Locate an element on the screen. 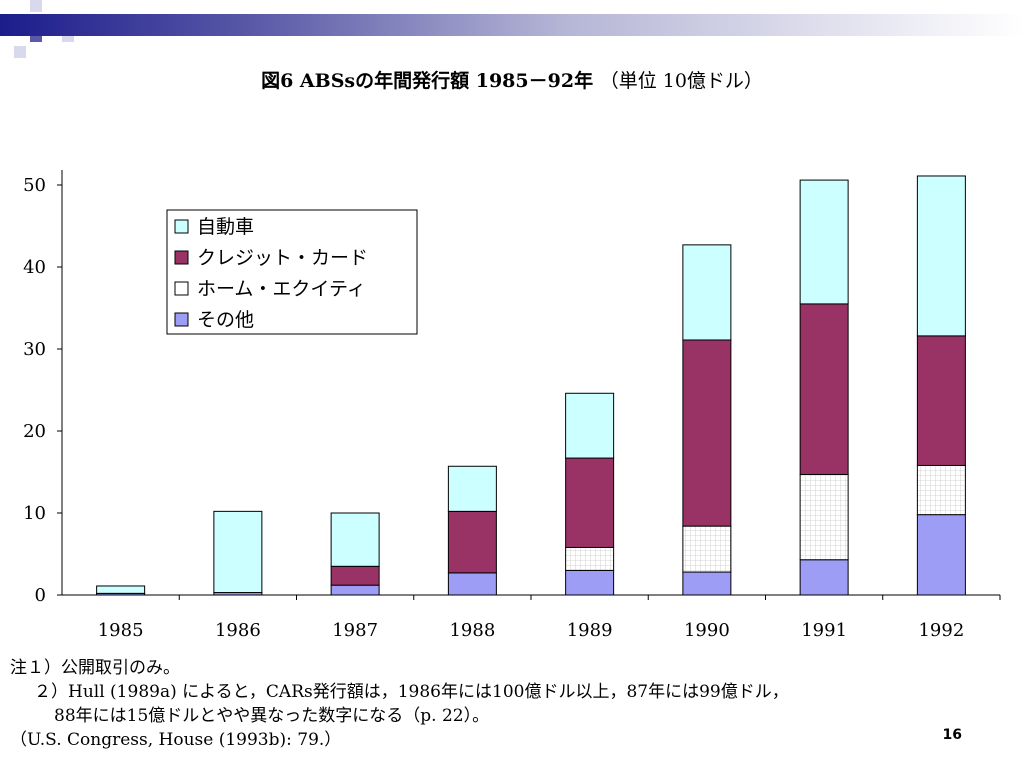 This screenshot has width=1024, height=768. x-tick-label: 1986 is located at coordinates (238, 630).